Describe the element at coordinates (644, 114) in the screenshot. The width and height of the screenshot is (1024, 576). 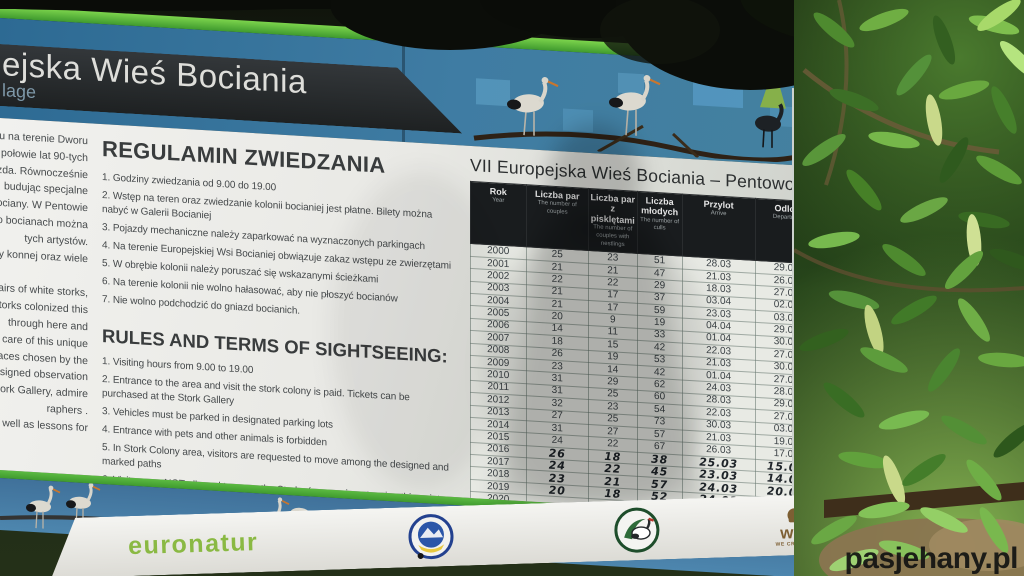
I see `stork-photo-collage` at that location.